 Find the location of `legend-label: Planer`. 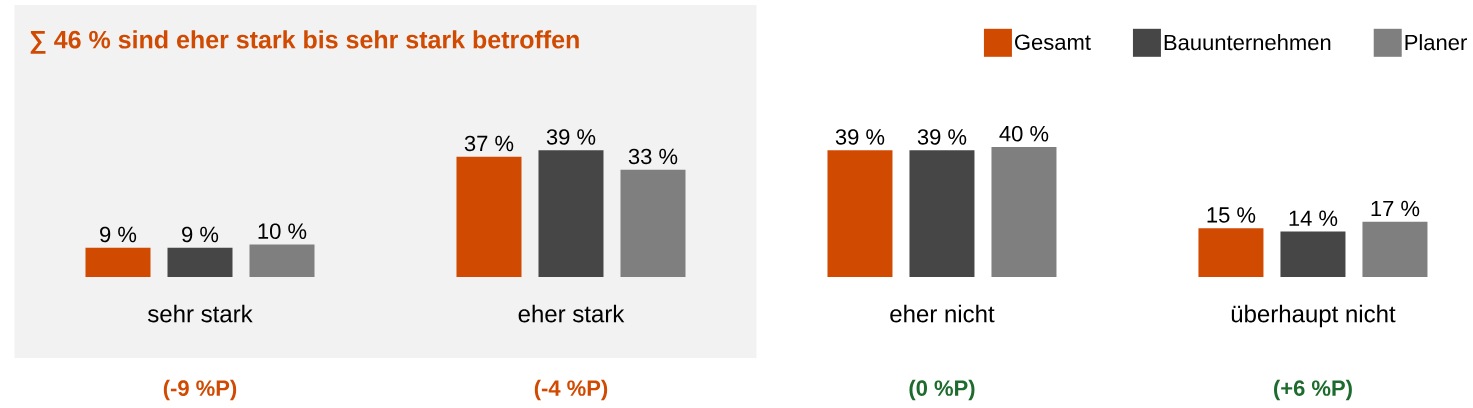

legend-label: Planer is located at coordinates (1436, 42).